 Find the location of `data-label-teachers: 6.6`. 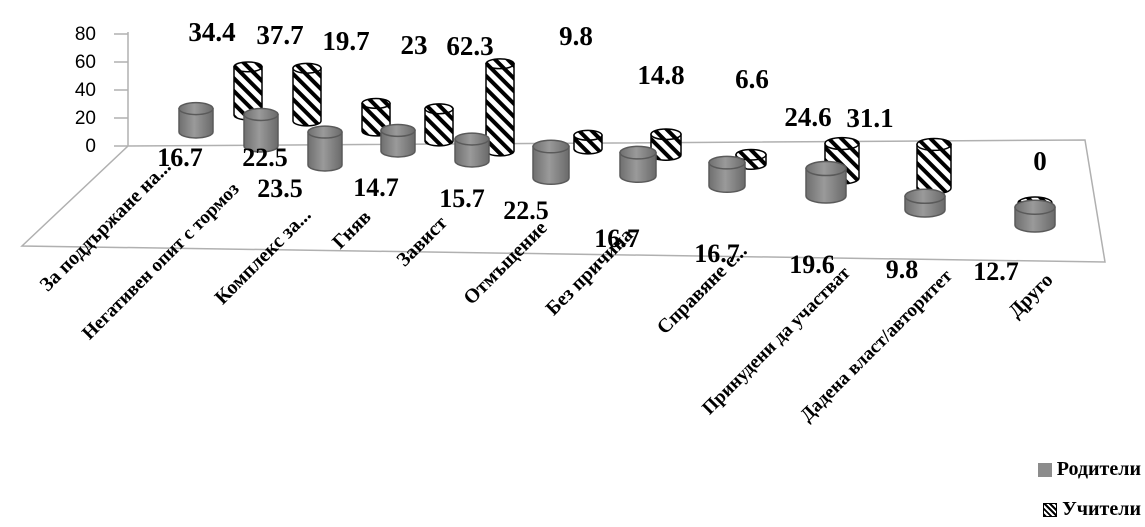

data-label-teachers: 6.6 is located at coordinates (752, 79).